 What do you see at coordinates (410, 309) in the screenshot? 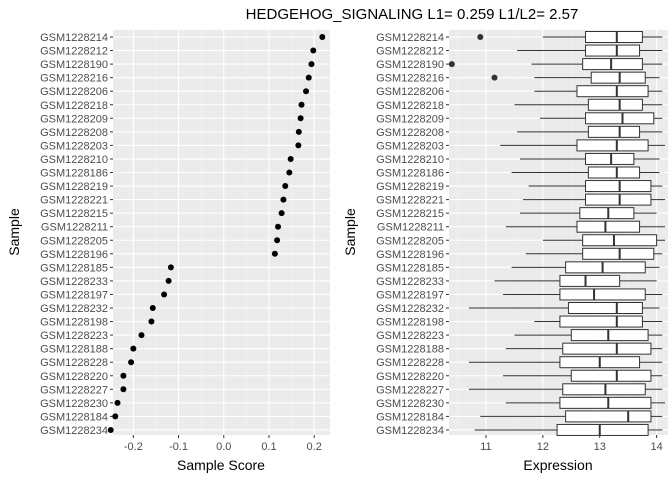
I see `y-tick-label: GSM1228232` at bounding box center [410, 309].